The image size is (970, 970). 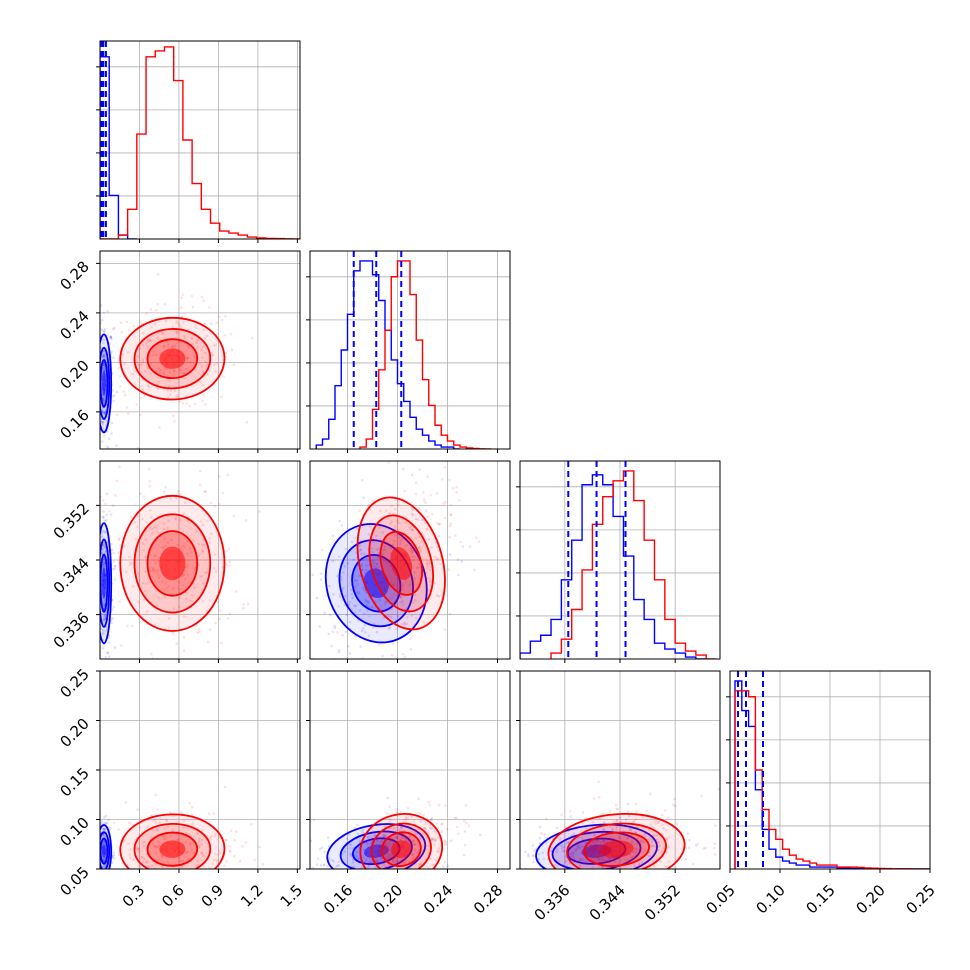 I want to click on x-tick-label: 0.344, so click(x=607, y=902).